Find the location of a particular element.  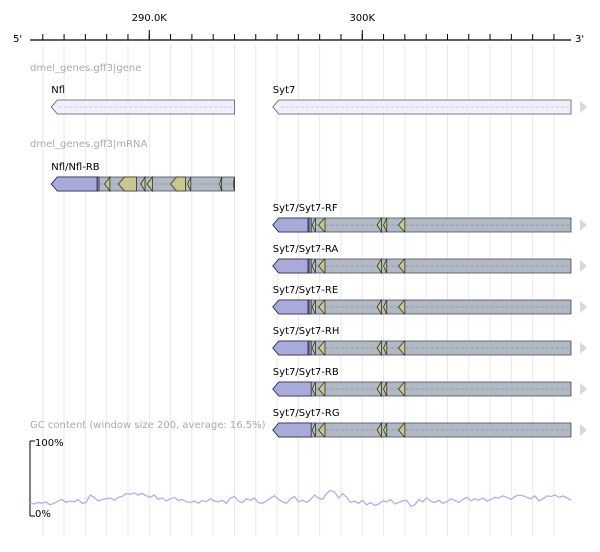

ruler-start-label: 5' is located at coordinates (17, 39).